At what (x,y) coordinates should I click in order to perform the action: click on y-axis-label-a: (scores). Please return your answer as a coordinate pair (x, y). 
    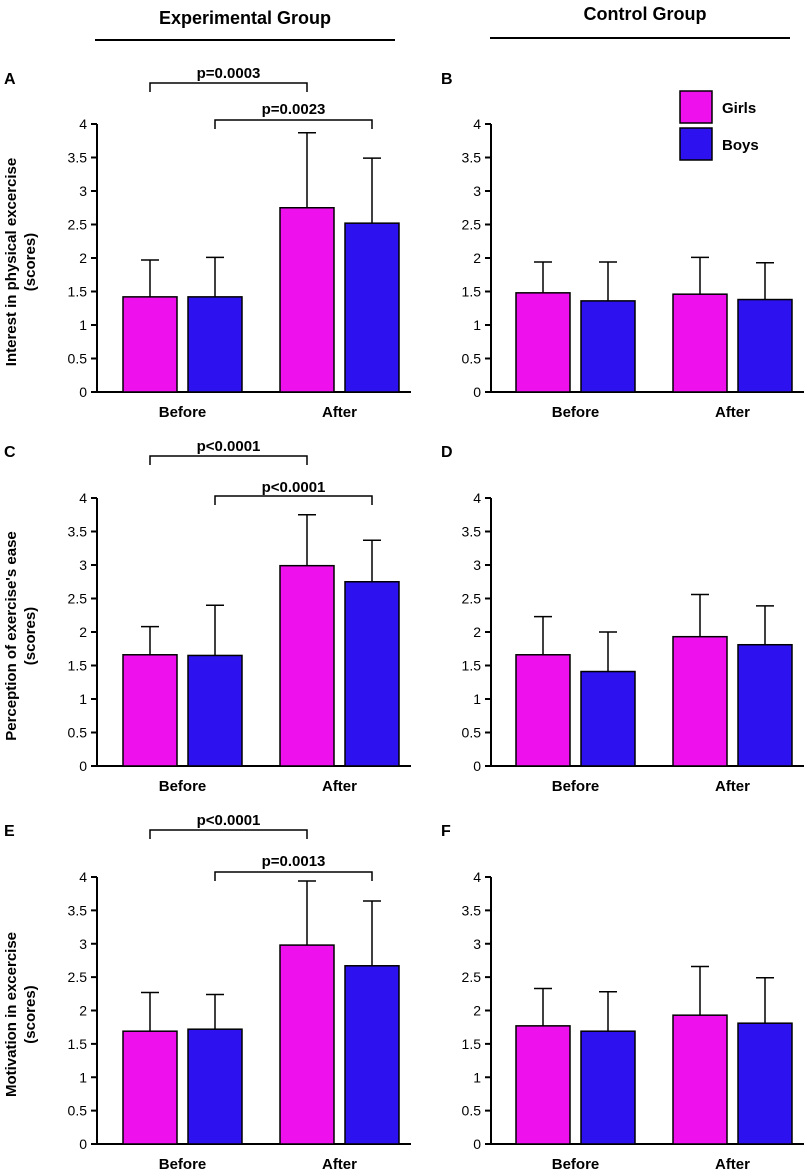
    Looking at the image, I should click on (30, 262).